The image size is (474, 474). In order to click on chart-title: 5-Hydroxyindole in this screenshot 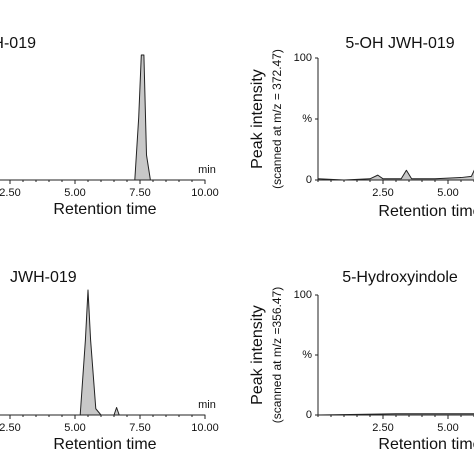, I will do `click(400, 277)`.